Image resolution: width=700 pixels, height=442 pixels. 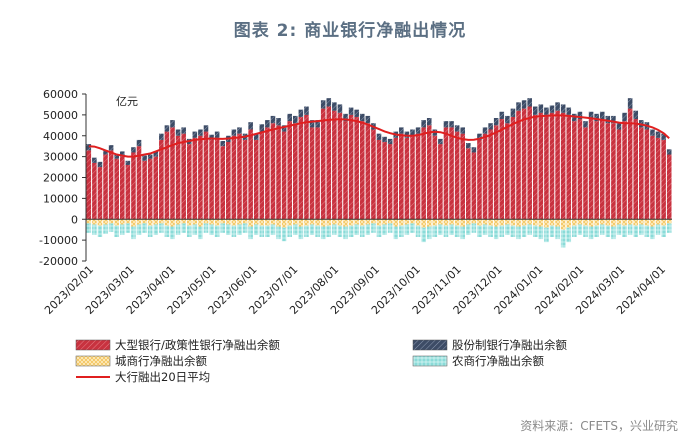 I want to click on legend-label: 农商行净融出余额, so click(x=498, y=361).